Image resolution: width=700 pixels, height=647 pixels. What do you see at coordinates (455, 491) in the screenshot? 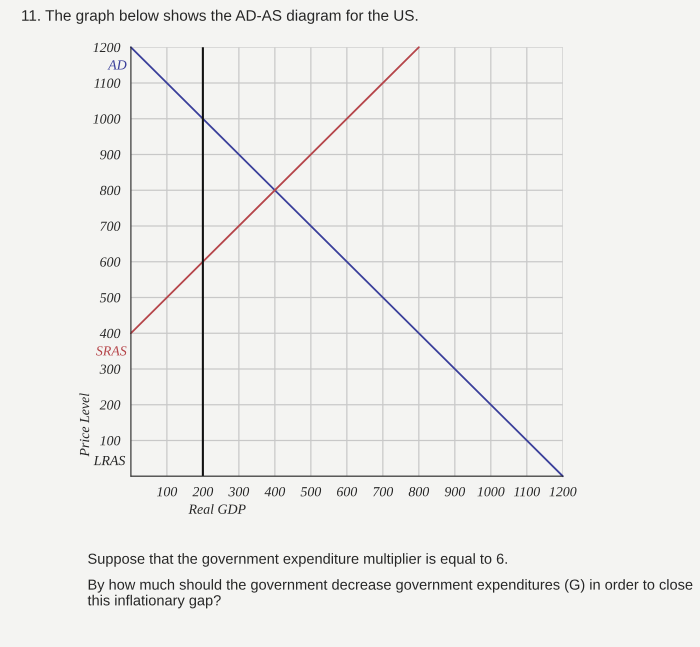
I see `x-tick-label: 900` at bounding box center [455, 491].